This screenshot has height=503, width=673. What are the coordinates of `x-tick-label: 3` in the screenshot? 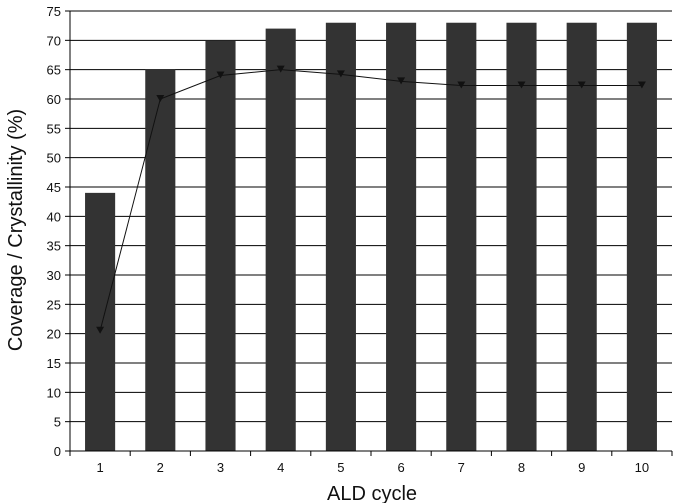 It's located at (220, 467).